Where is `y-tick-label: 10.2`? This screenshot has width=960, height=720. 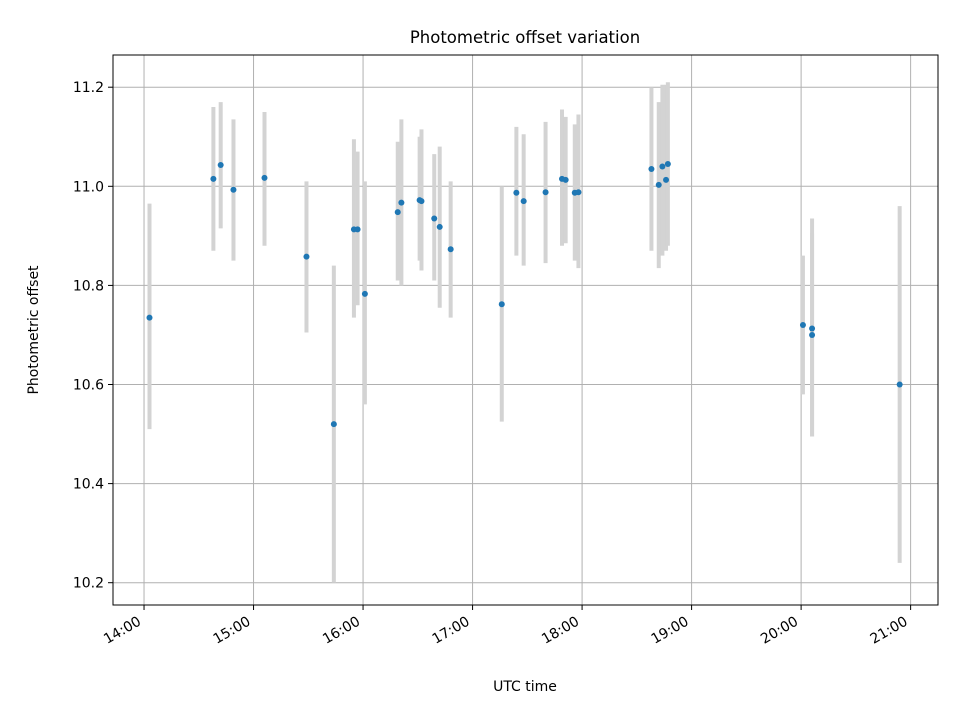
y-tick-label: 10.2 is located at coordinates (88, 584).